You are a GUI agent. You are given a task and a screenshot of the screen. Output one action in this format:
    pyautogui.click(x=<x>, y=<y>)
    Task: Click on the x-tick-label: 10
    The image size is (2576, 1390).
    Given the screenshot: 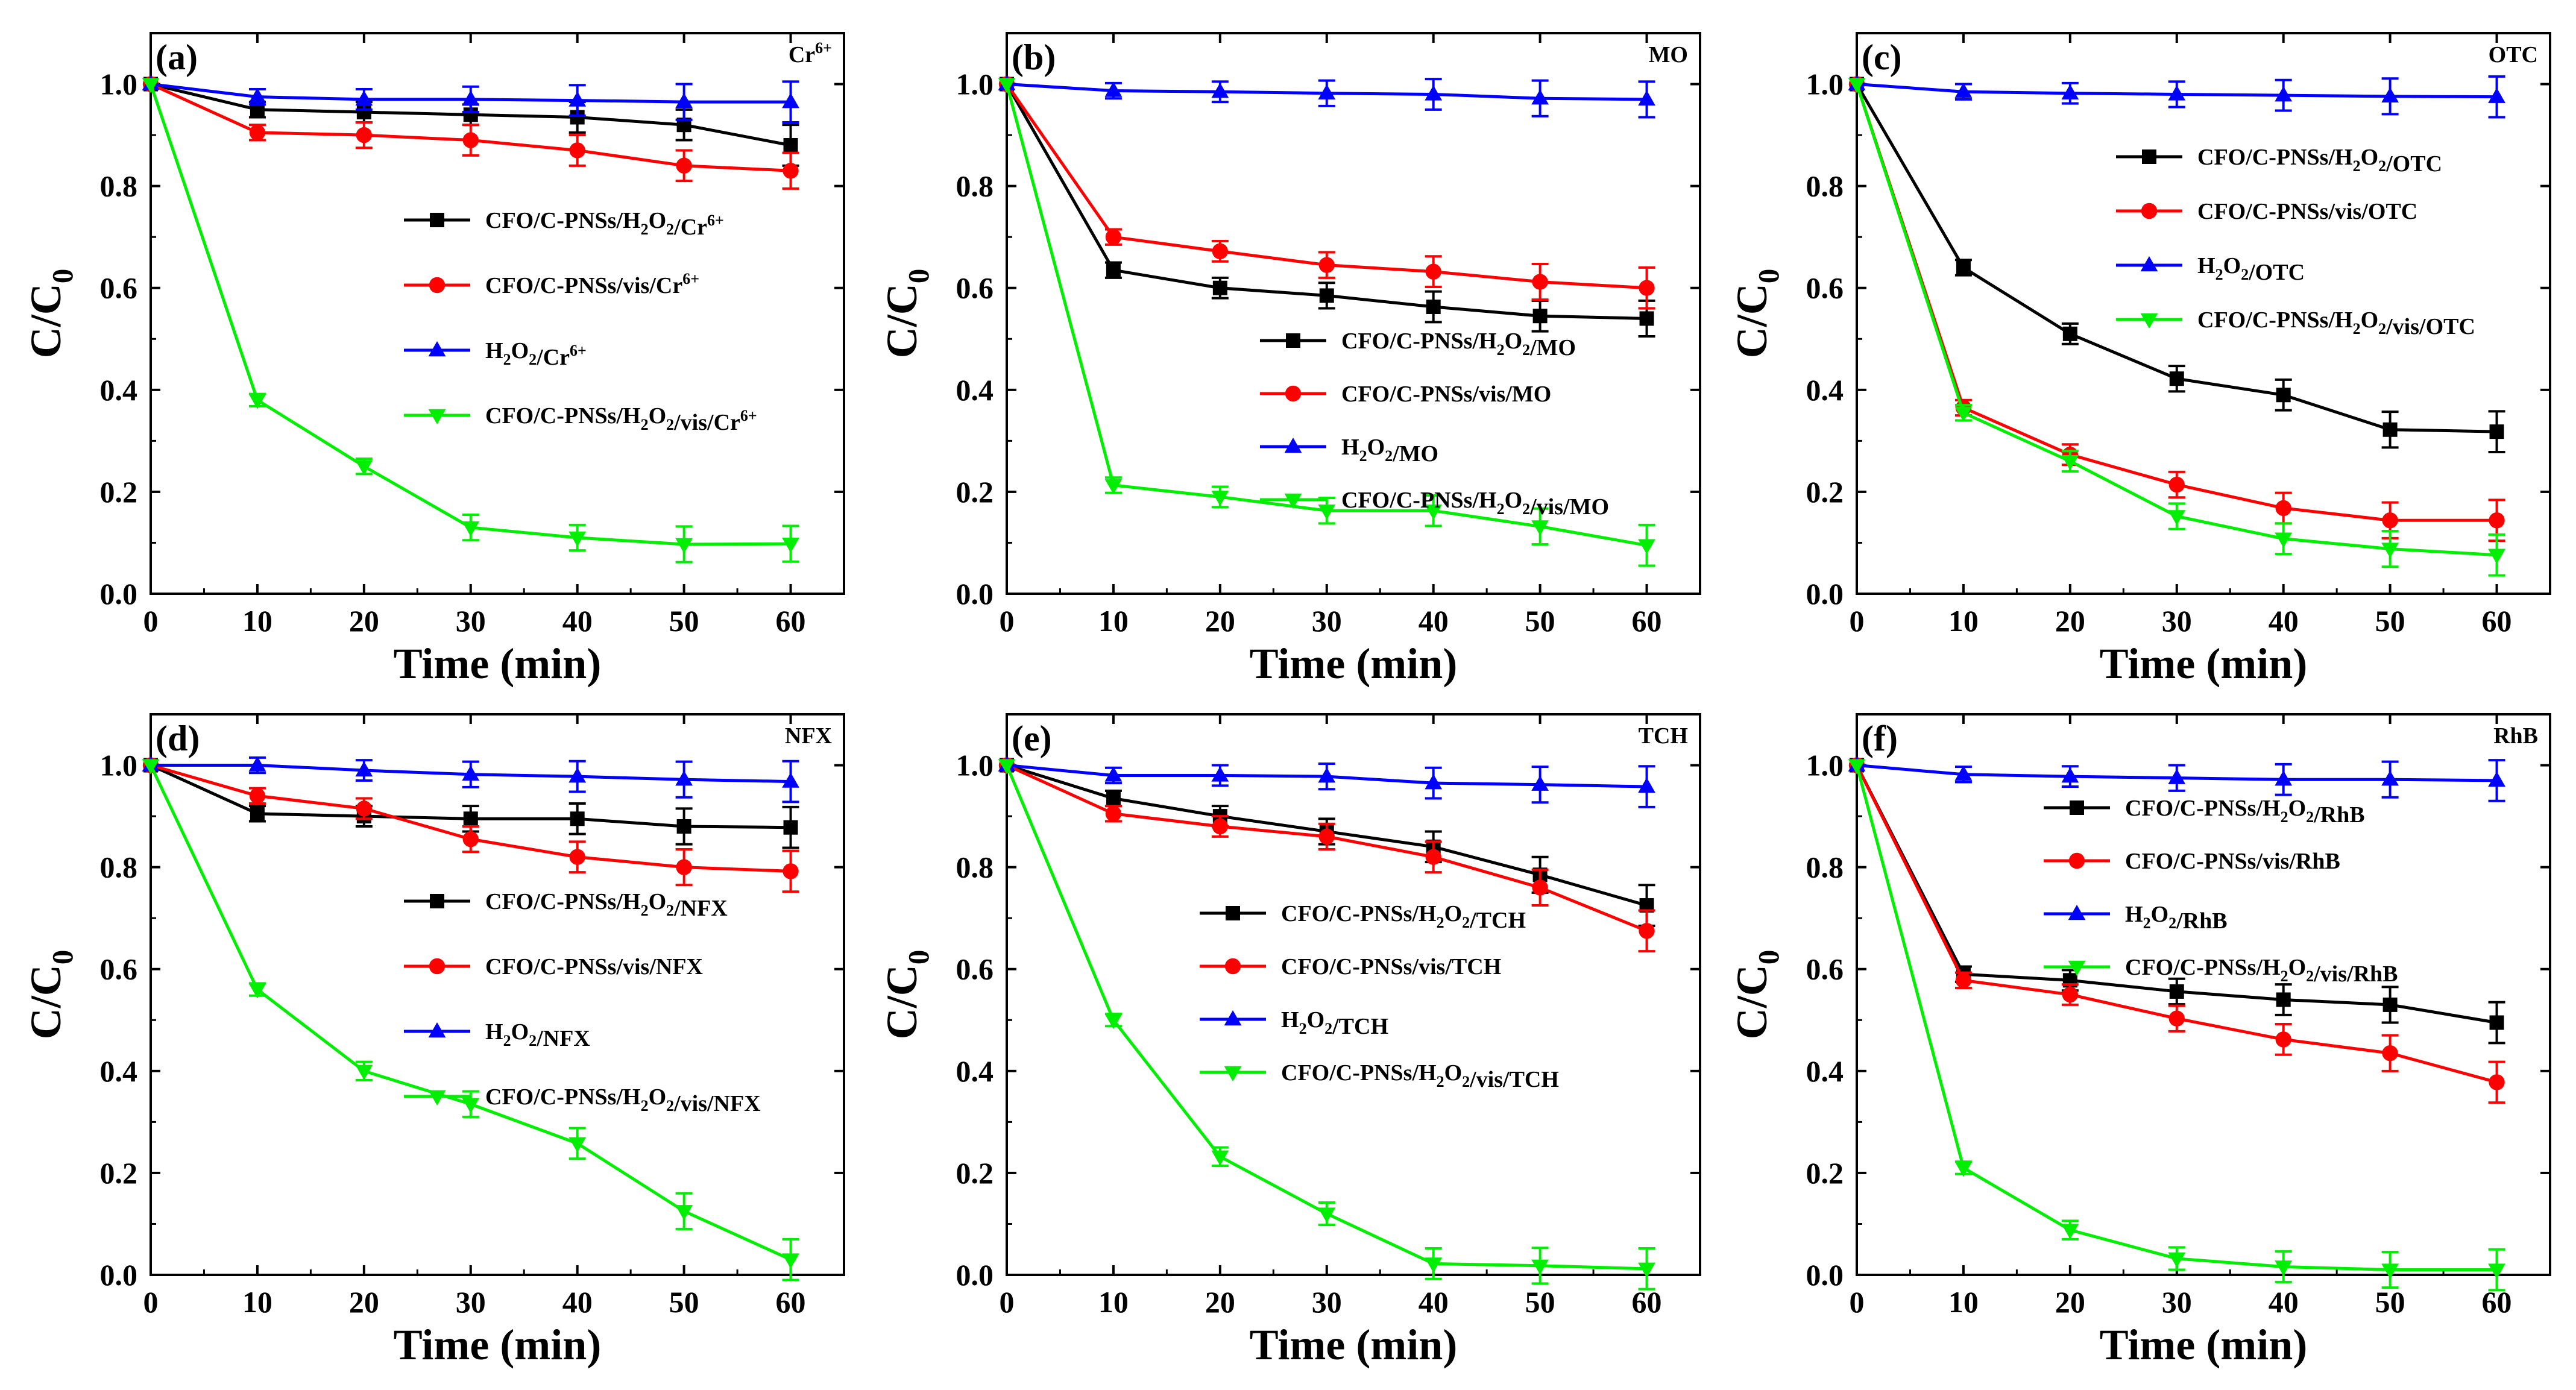 What is the action you would take?
    pyautogui.click(x=1113, y=1302)
    